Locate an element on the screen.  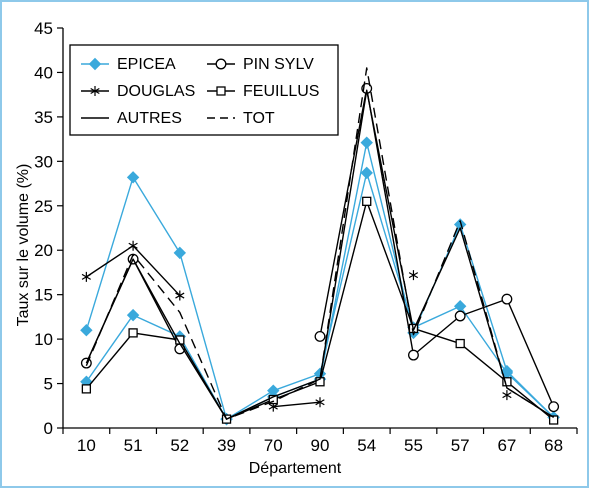
y-tick-label: 20 is located at coordinates (43, 250).